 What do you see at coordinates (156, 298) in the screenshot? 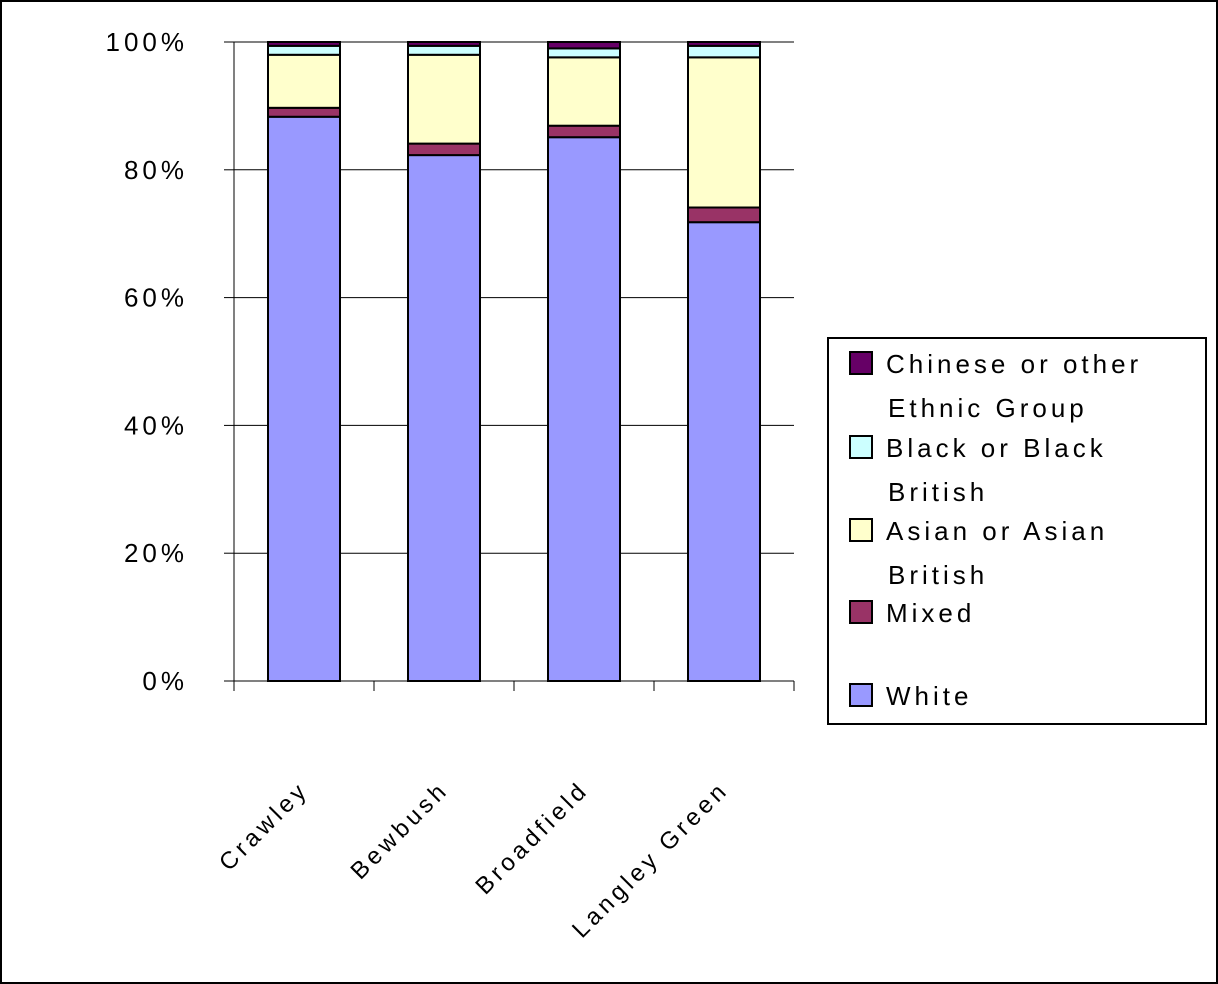
I see `y-tick-label: 60%` at bounding box center [156, 298].